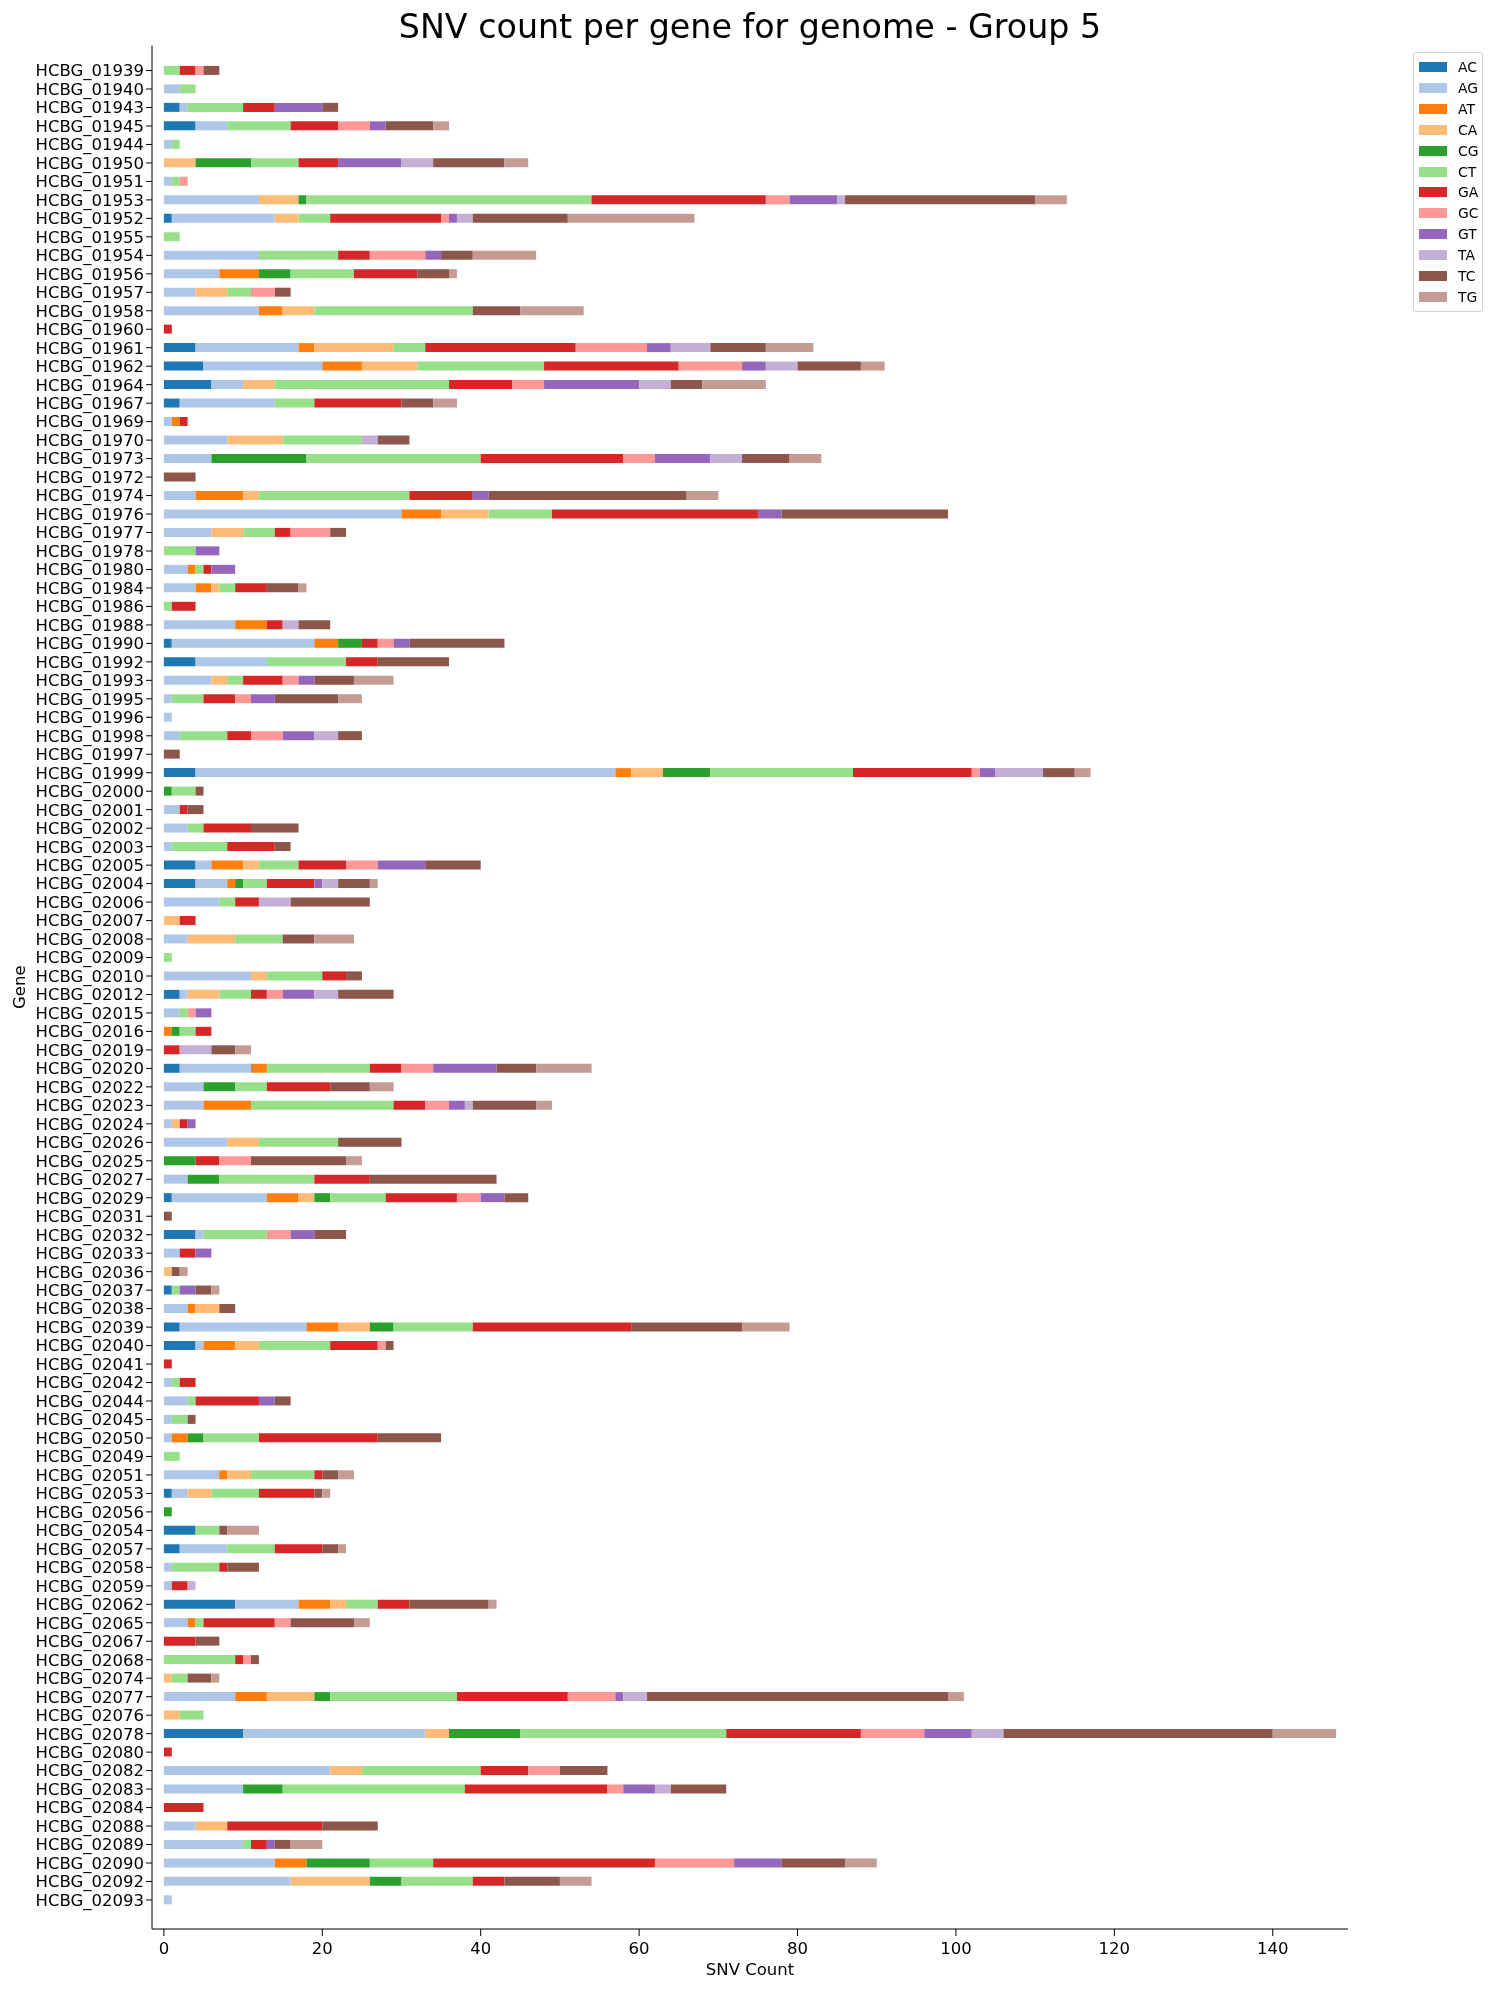 Image resolution: width=1493 pixels, height=1992 pixels. Describe the element at coordinates (89, 1106) in the screenshot. I see `y-tick-label: HCBG_02023` at that location.